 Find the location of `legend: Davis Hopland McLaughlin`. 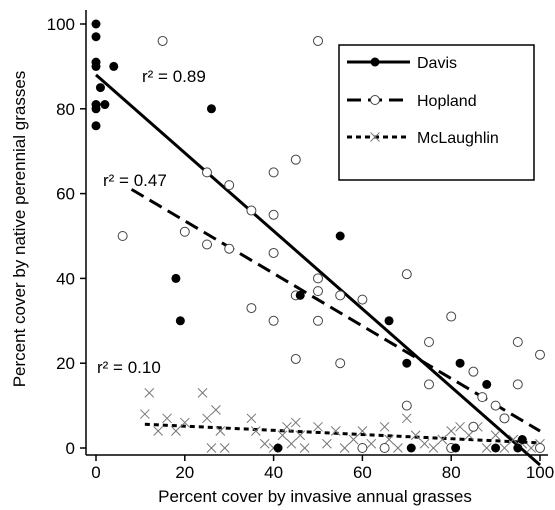

legend: Davis Hopland McLaughlin is located at coordinates (436, 112).